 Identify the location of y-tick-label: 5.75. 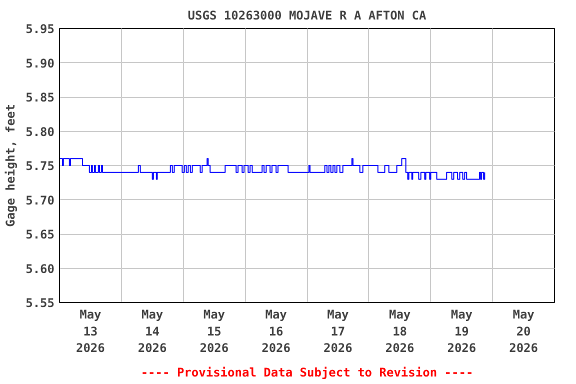
(40, 166).